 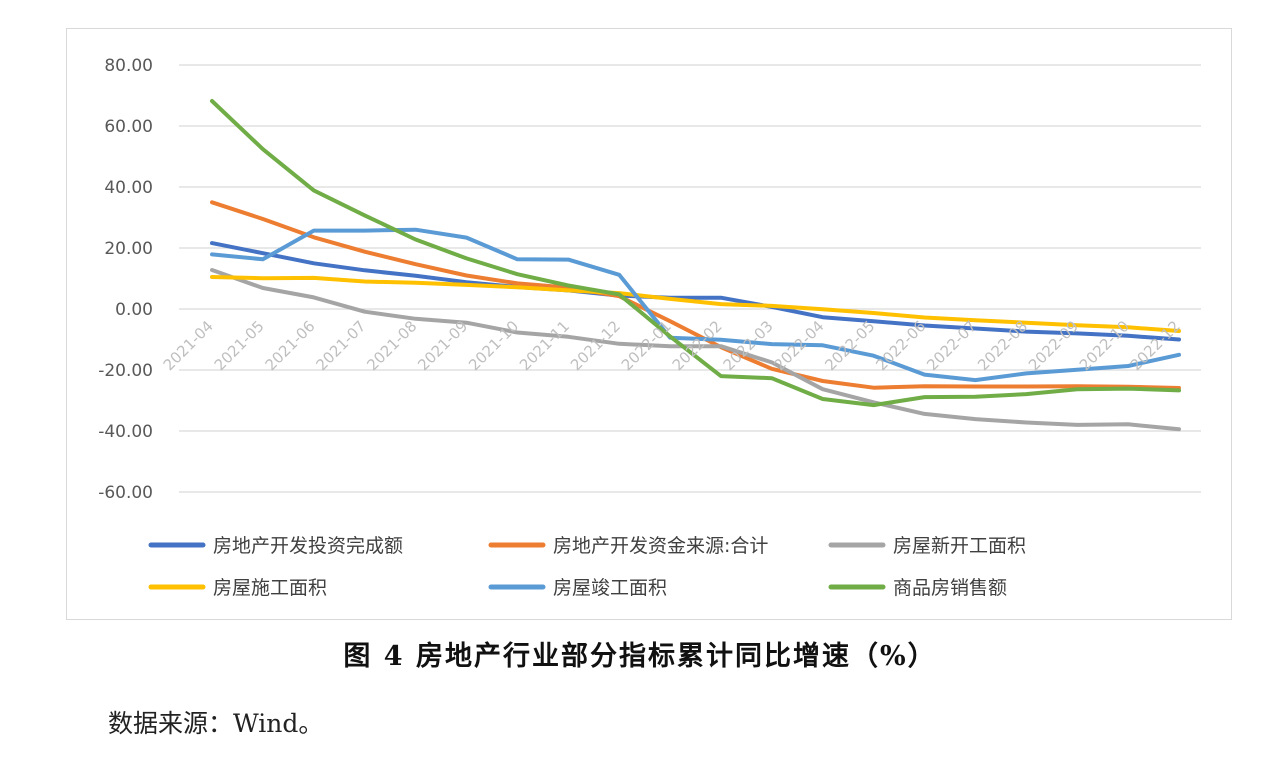 I want to click on legend-label: 房屋新开工面积, so click(x=959, y=546).